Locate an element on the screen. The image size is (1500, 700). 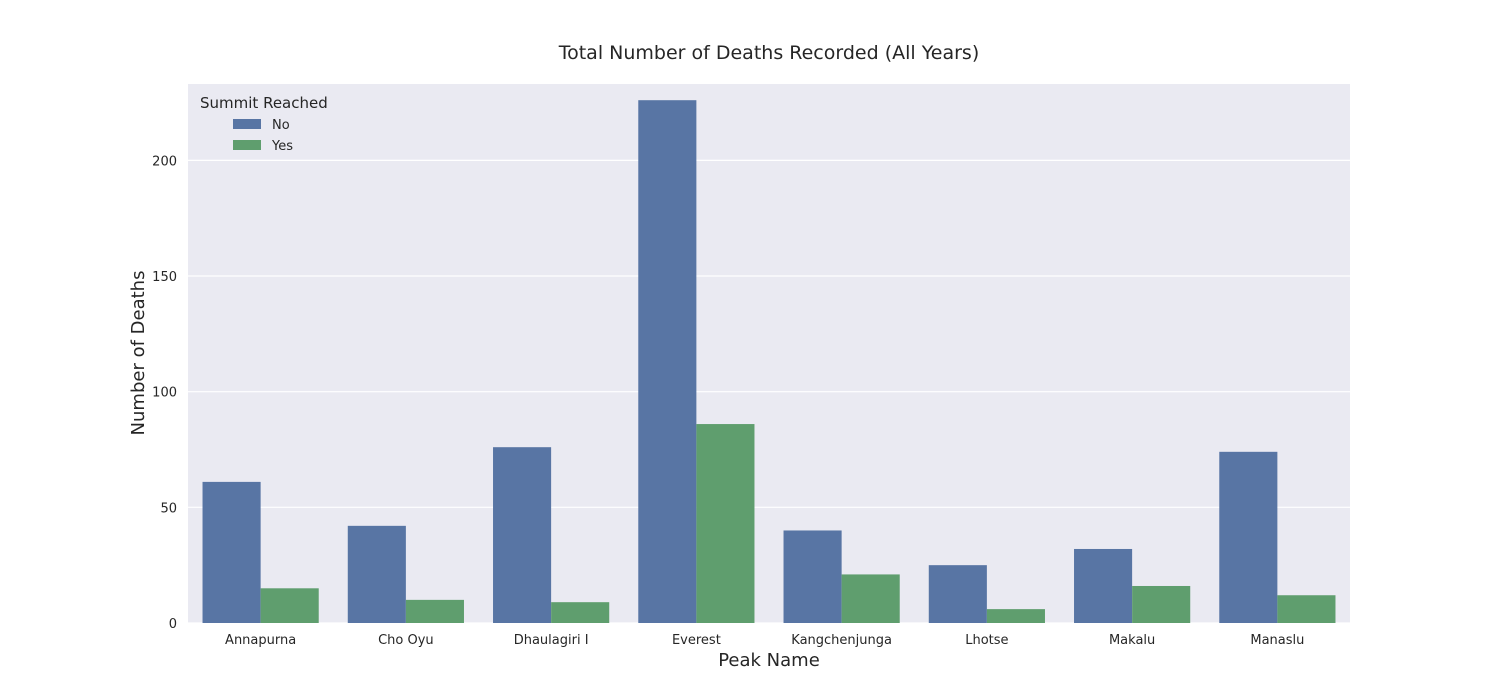
y-tick-label: 0 is located at coordinates (173, 624).